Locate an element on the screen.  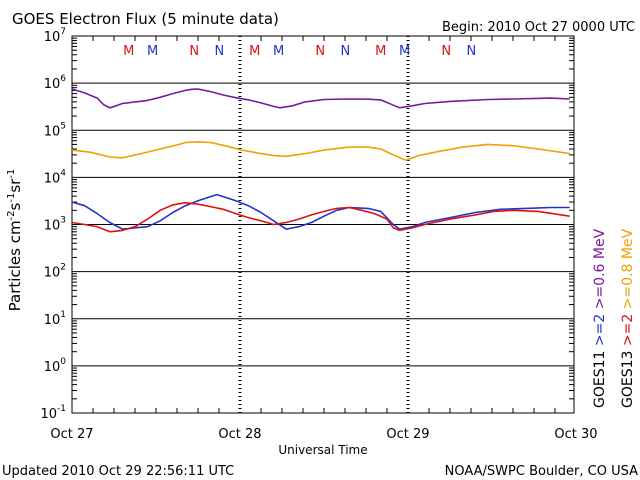
y-tick-label: 10⁶ is located at coordinates (55, 83).